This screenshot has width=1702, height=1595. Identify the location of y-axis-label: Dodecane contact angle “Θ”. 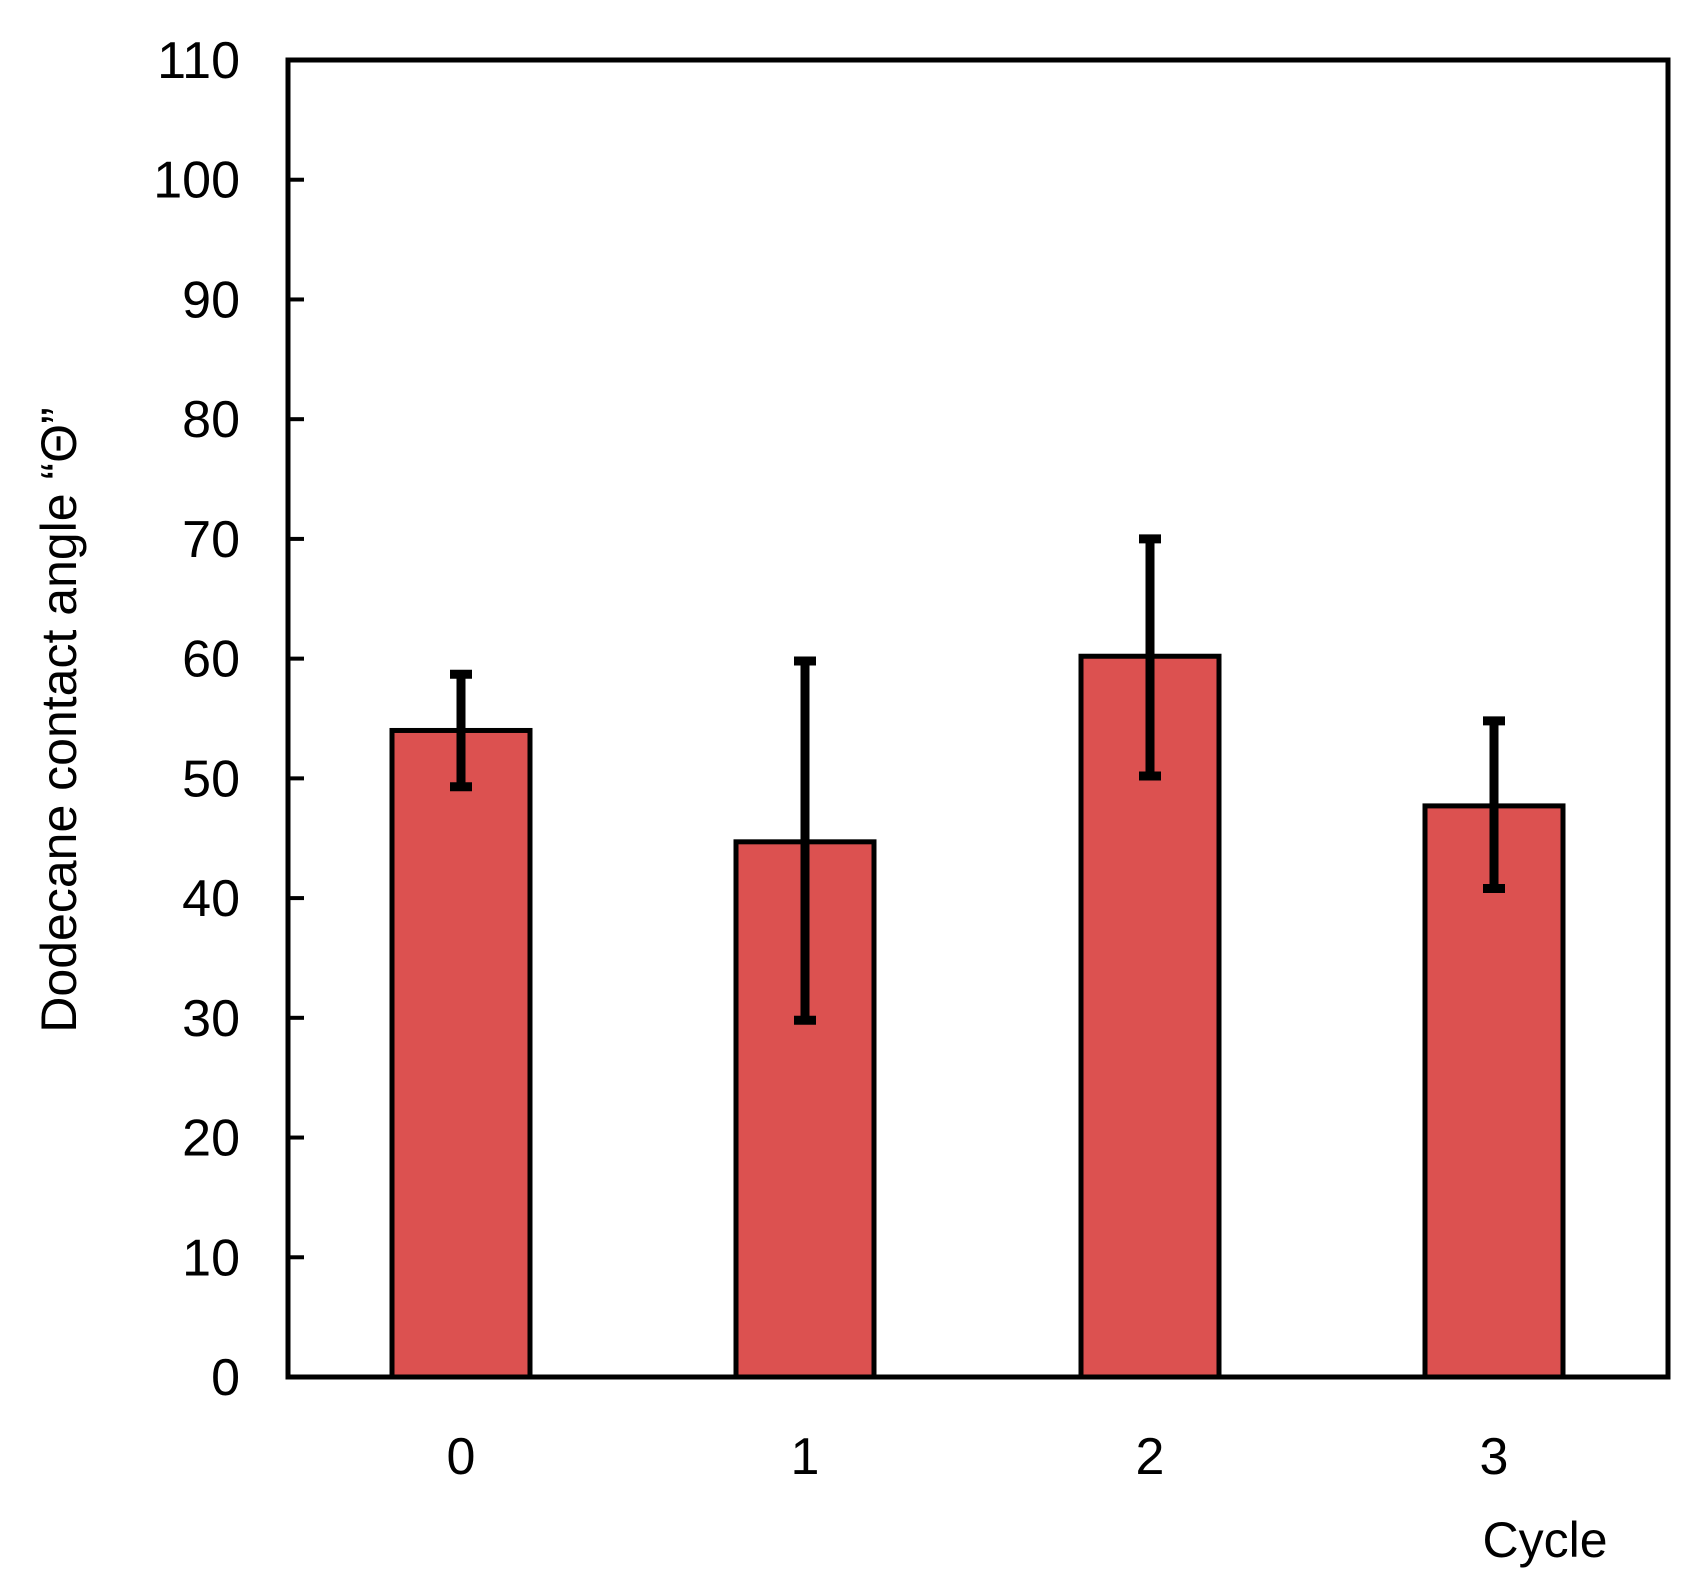
(59, 719).